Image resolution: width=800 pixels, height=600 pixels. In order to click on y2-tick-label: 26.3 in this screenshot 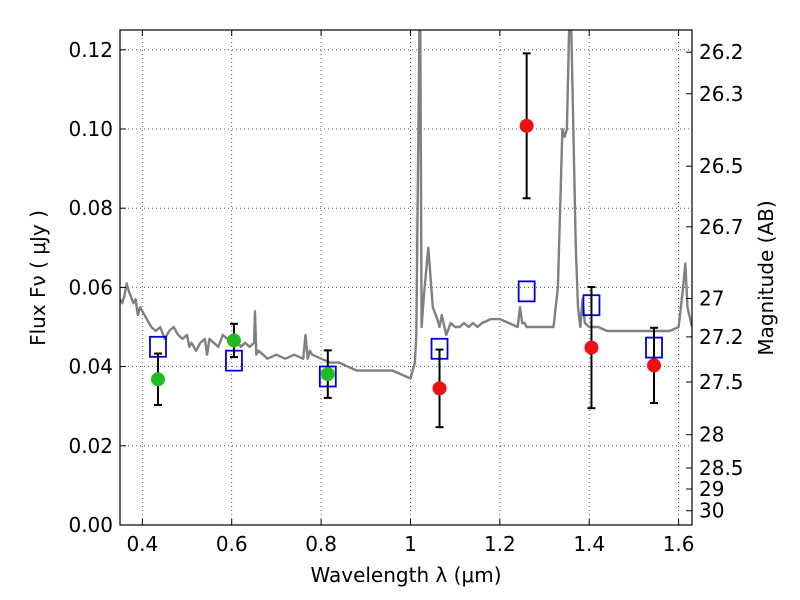, I will do `click(721, 94)`.